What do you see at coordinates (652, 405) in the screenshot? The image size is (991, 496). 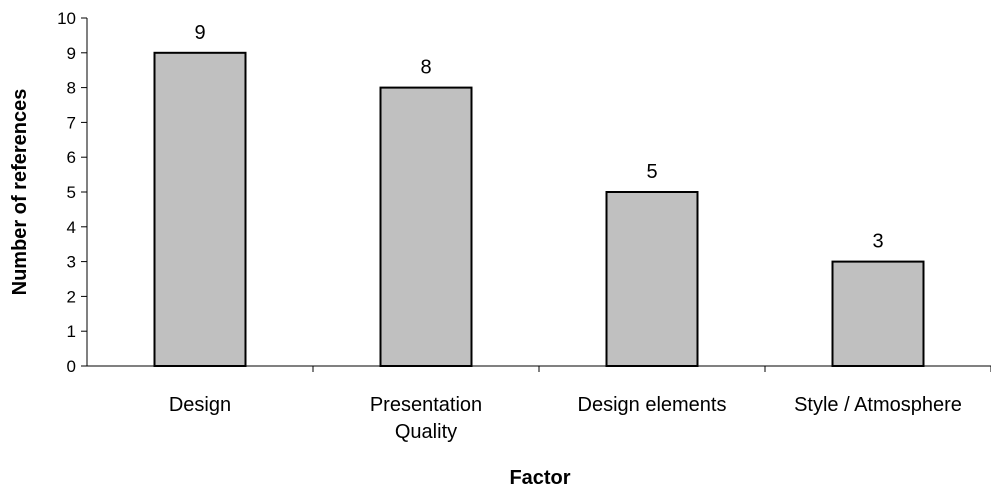 I see `x-category-label: Design elements` at bounding box center [652, 405].